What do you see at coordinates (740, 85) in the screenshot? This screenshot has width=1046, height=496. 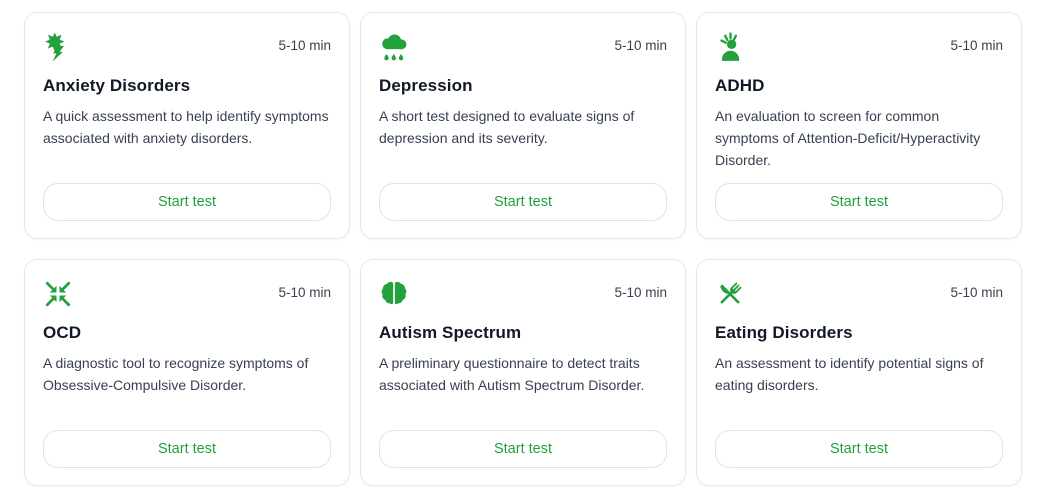 I see `card-title: ADHD` at bounding box center [740, 85].